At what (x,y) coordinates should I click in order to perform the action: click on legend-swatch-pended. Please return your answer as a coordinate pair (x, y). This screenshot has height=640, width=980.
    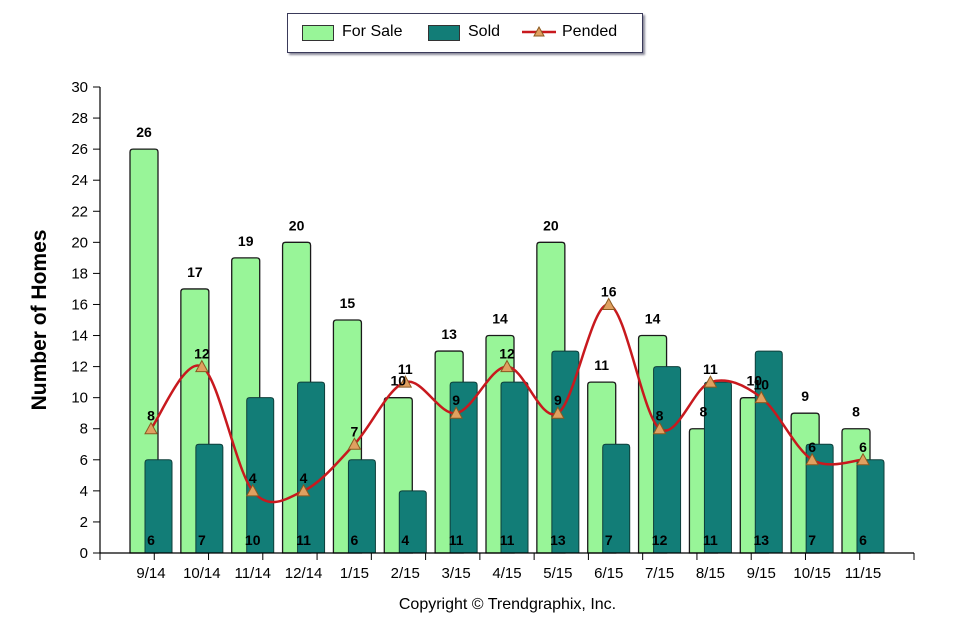
    Looking at the image, I should click on (539, 31).